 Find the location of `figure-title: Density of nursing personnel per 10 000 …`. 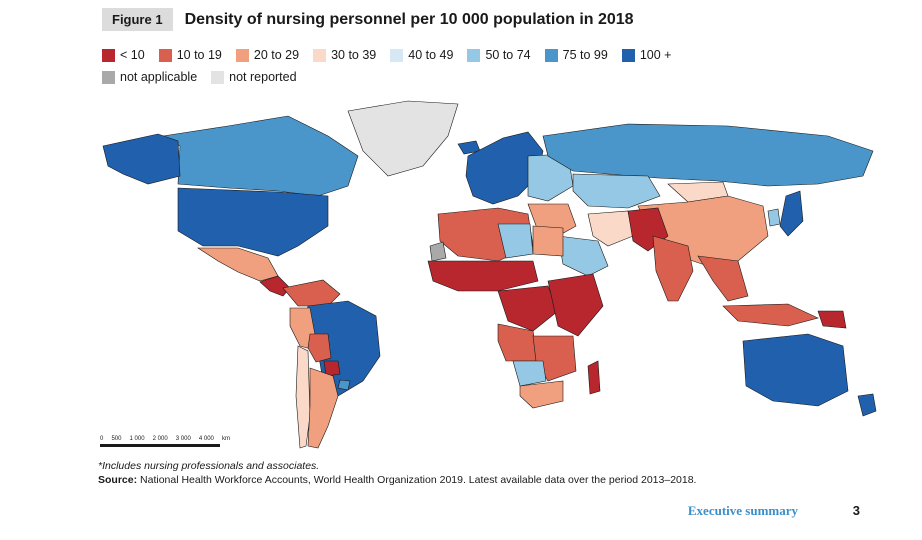

figure-title: Density of nursing personnel per 10 000 … is located at coordinates (409, 19).